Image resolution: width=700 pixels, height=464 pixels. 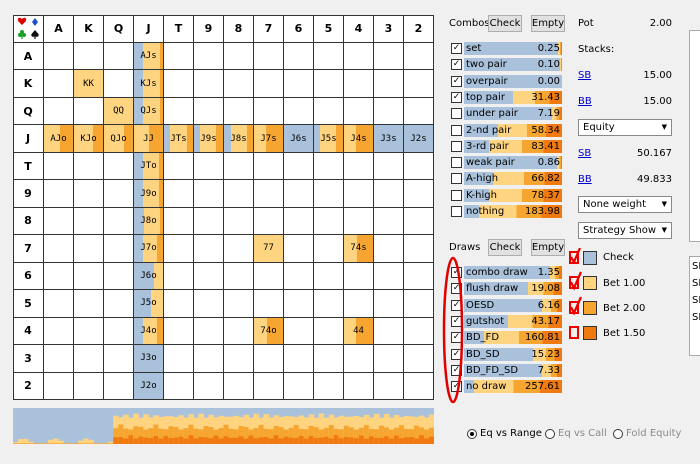 What do you see at coordinates (585, 101) in the screenshot?
I see `stack-bb-link: BB` at bounding box center [585, 101].